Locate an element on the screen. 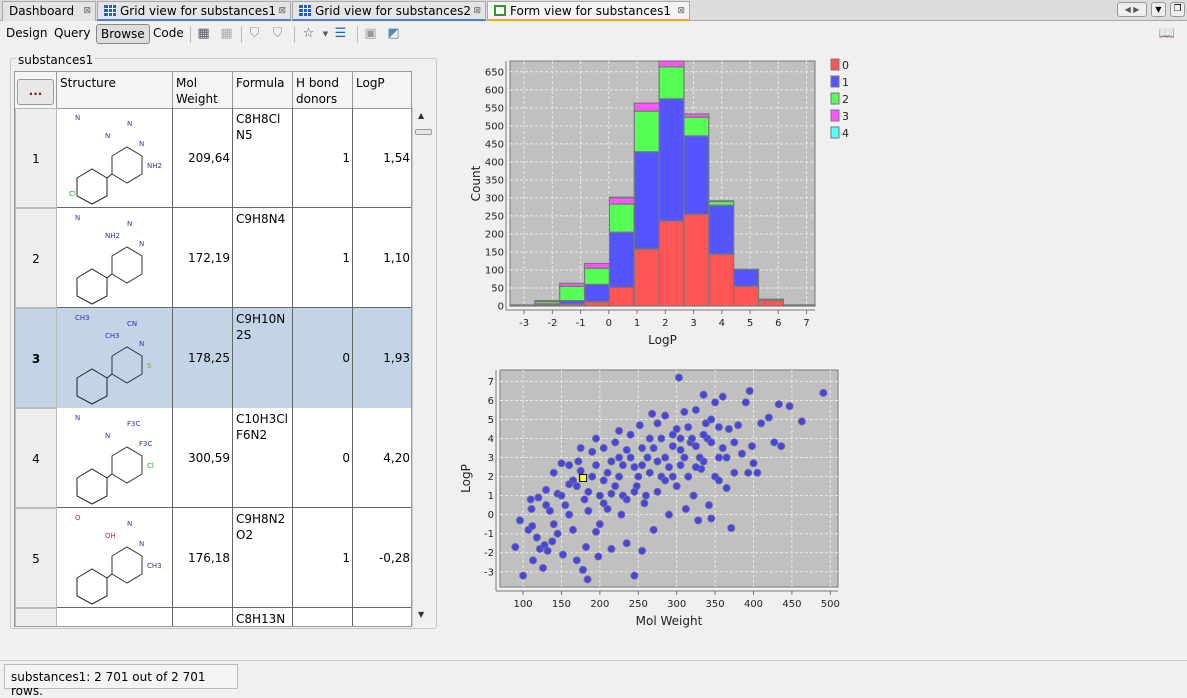 The height and width of the screenshot is (698, 1187). tab-grid-view-substances2: Grid view for substances2⊠ is located at coordinates (389, 11).